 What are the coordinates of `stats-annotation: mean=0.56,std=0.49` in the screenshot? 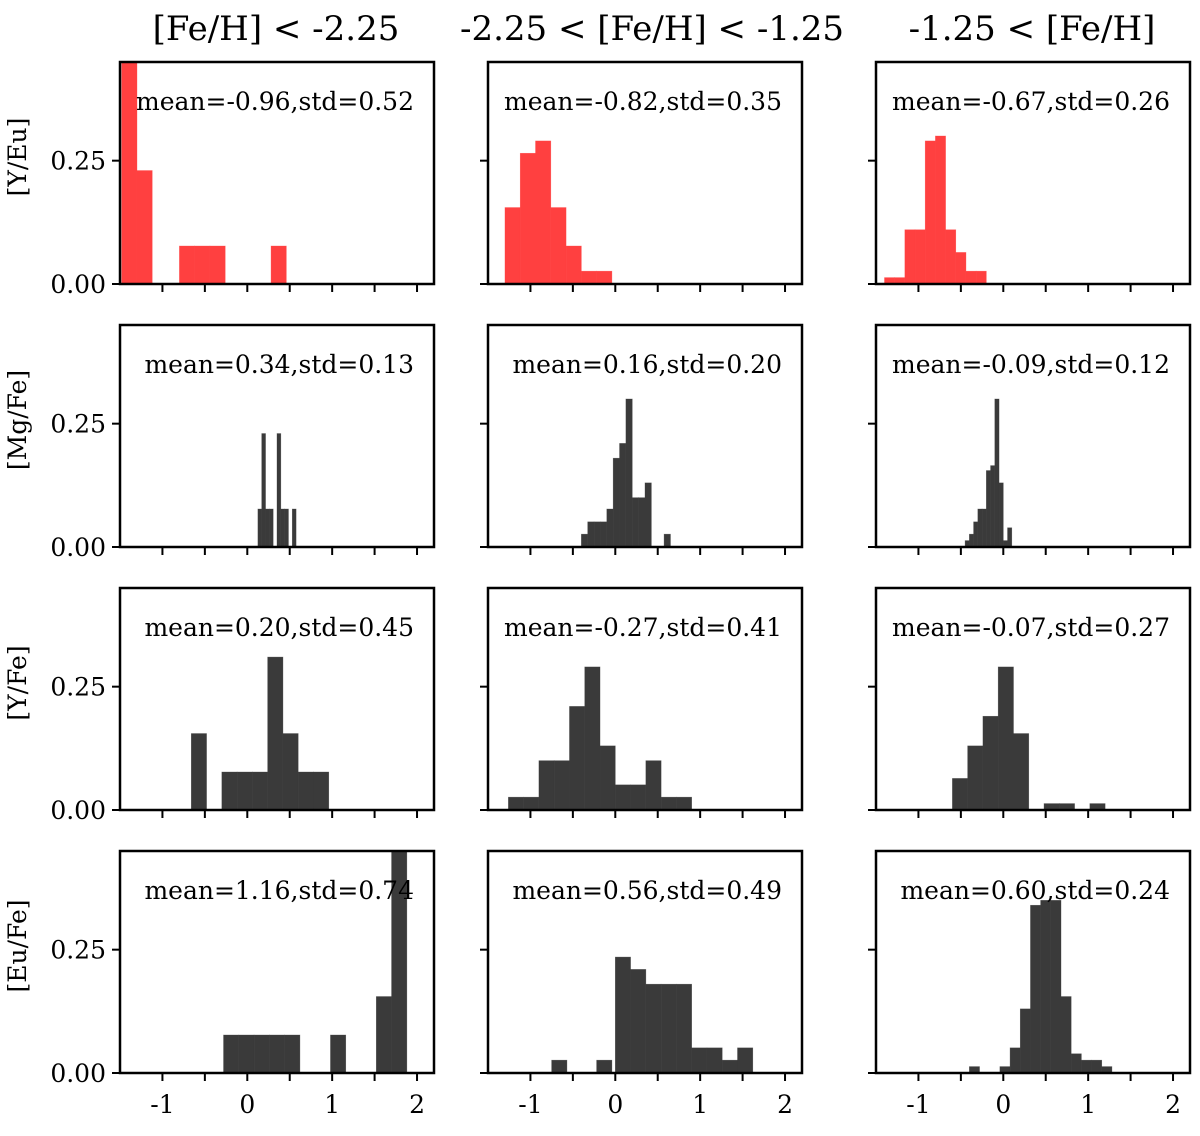 It's located at (647, 890).